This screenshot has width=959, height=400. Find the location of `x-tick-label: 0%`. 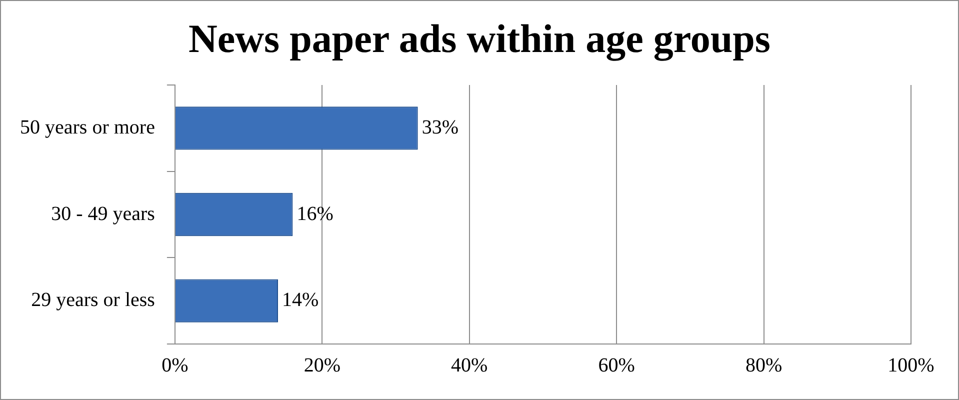

x-tick-label: 0% is located at coordinates (175, 365).